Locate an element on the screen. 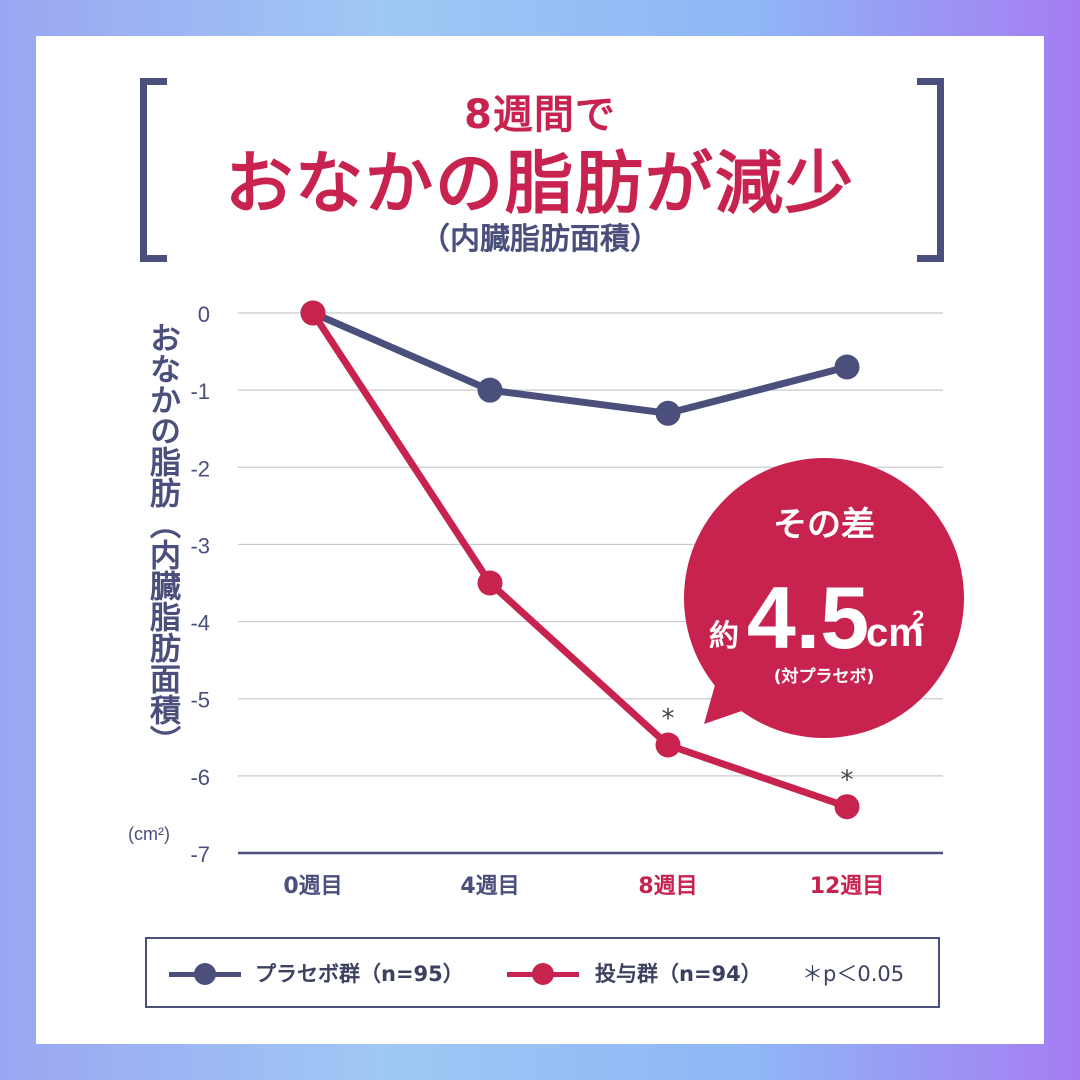  legend-placebo-label: プラセボ群（n=95） is located at coordinates (359, 974).